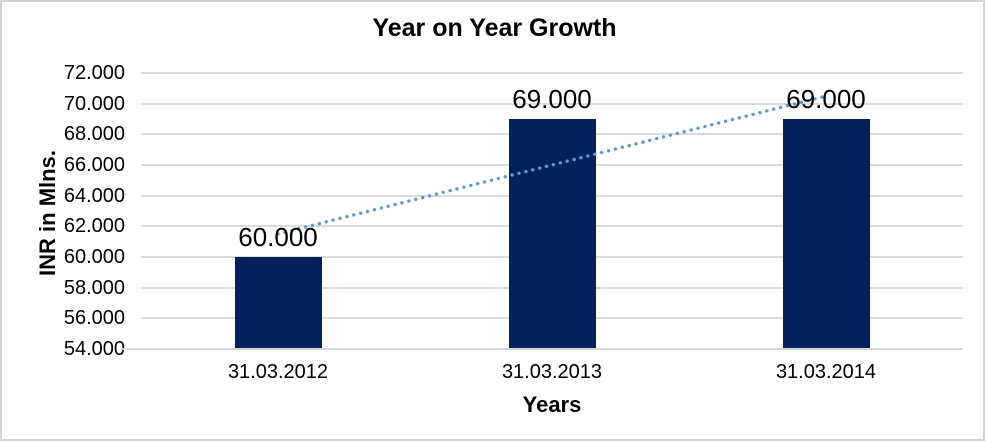 The height and width of the screenshot is (441, 985). What do you see at coordinates (94, 195) in the screenshot?
I see `y-tick-label: 64.000` at bounding box center [94, 195].